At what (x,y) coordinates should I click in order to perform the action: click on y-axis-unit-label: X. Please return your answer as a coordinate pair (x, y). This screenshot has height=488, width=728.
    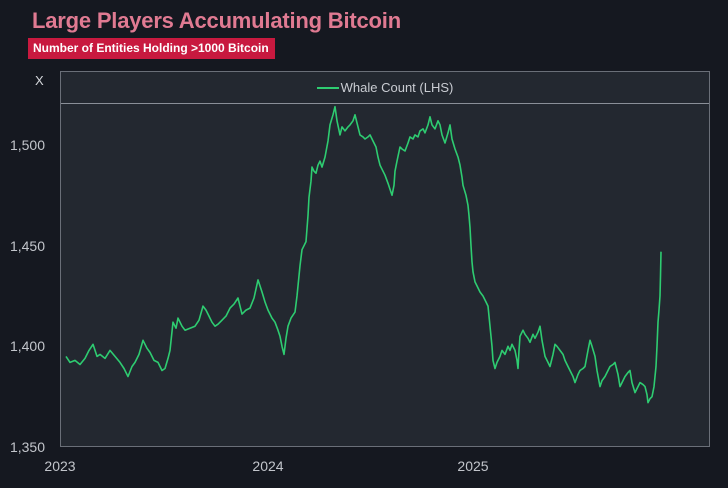
    Looking at the image, I should click on (39, 80).